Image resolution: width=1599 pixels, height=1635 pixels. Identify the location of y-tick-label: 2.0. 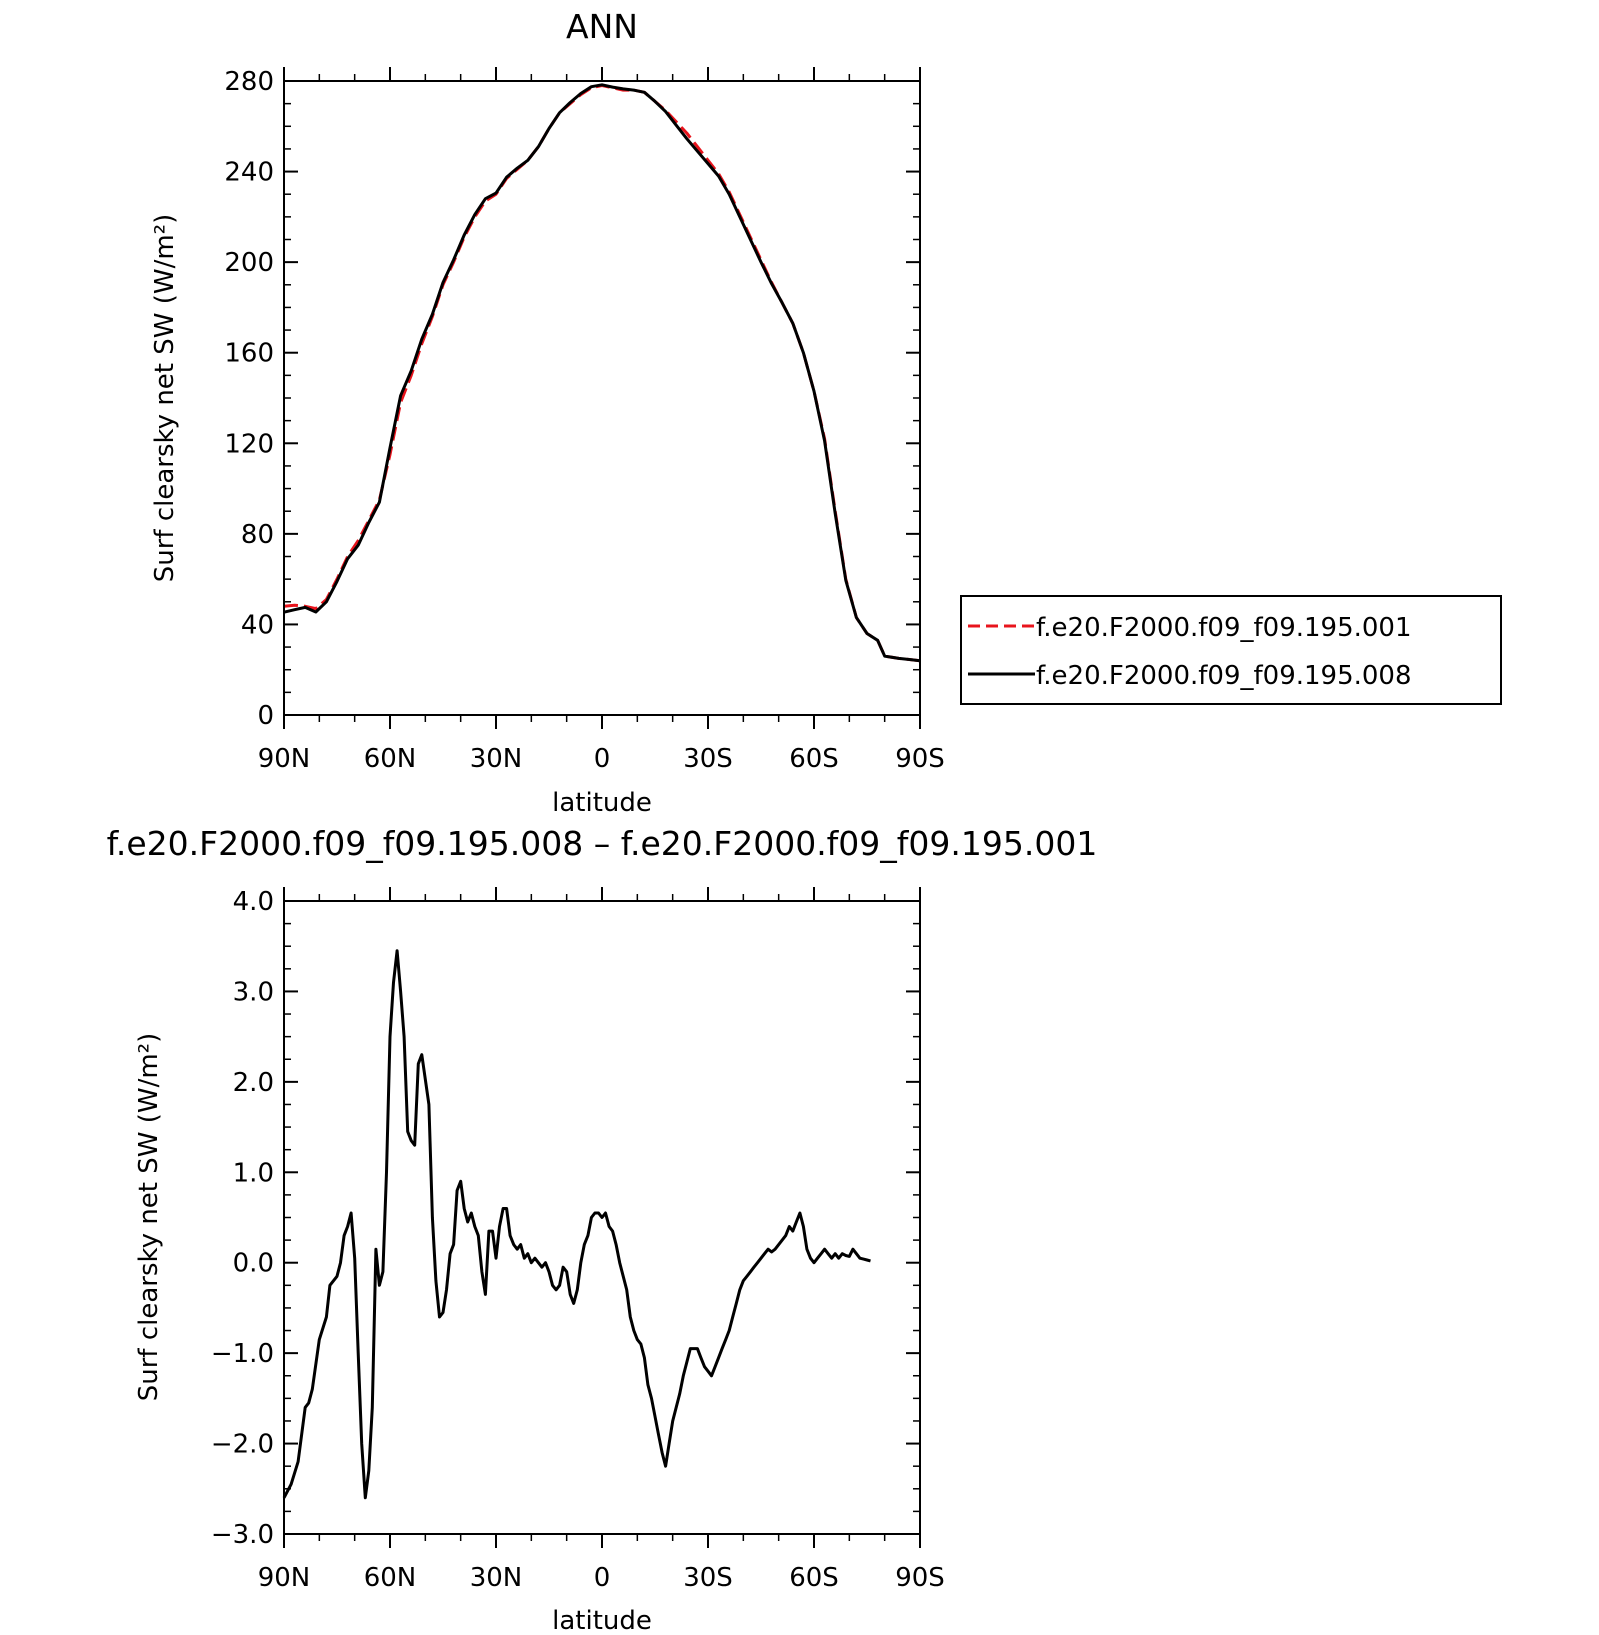
(253, 1083).